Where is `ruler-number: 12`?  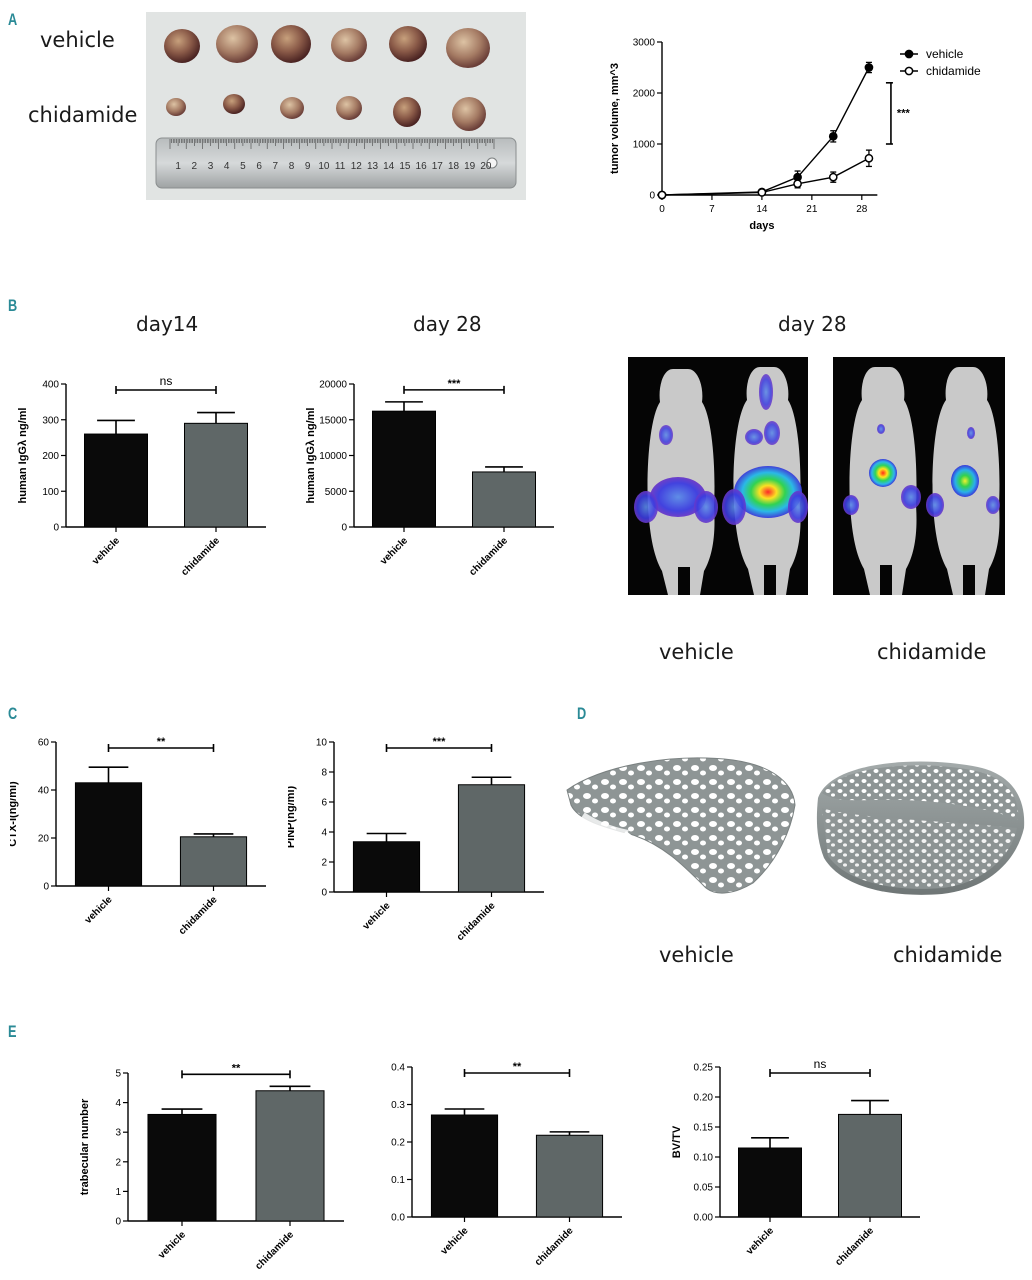 ruler-number: 12 is located at coordinates (357, 166).